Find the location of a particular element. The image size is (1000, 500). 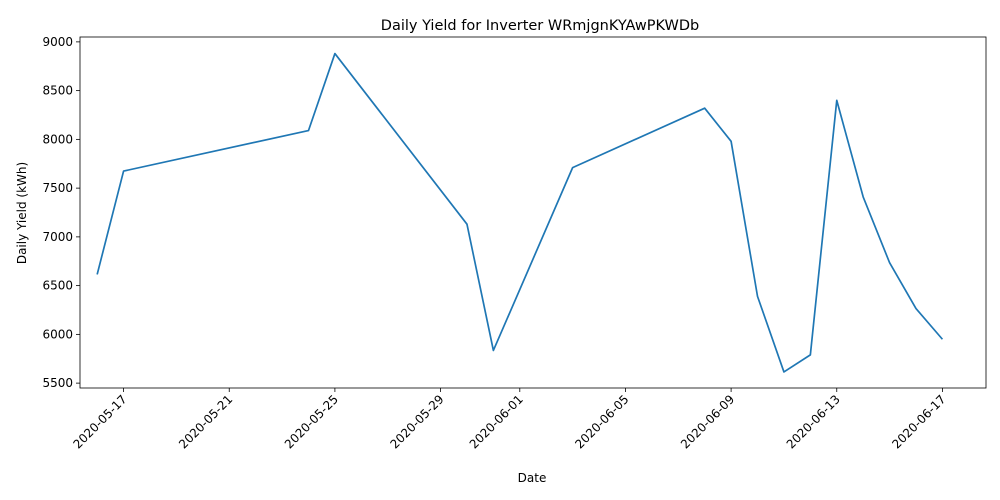

y-axis-label: Daily Yield (kWh) is located at coordinates (22, 213).